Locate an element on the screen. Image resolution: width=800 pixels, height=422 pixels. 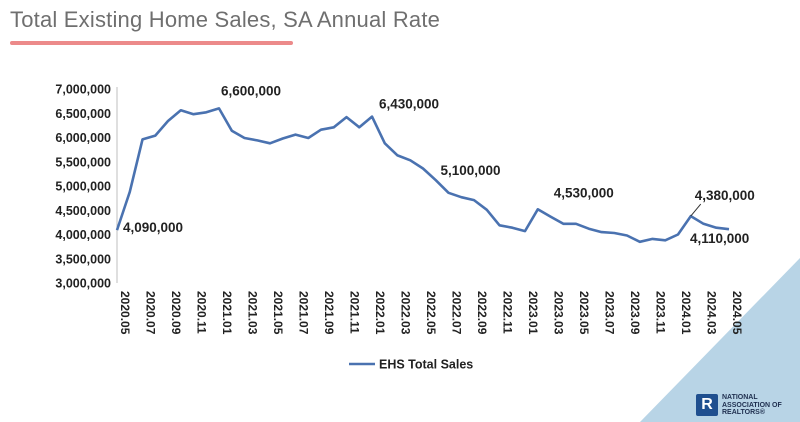
data-label: 4,380,000 is located at coordinates (725, 195).